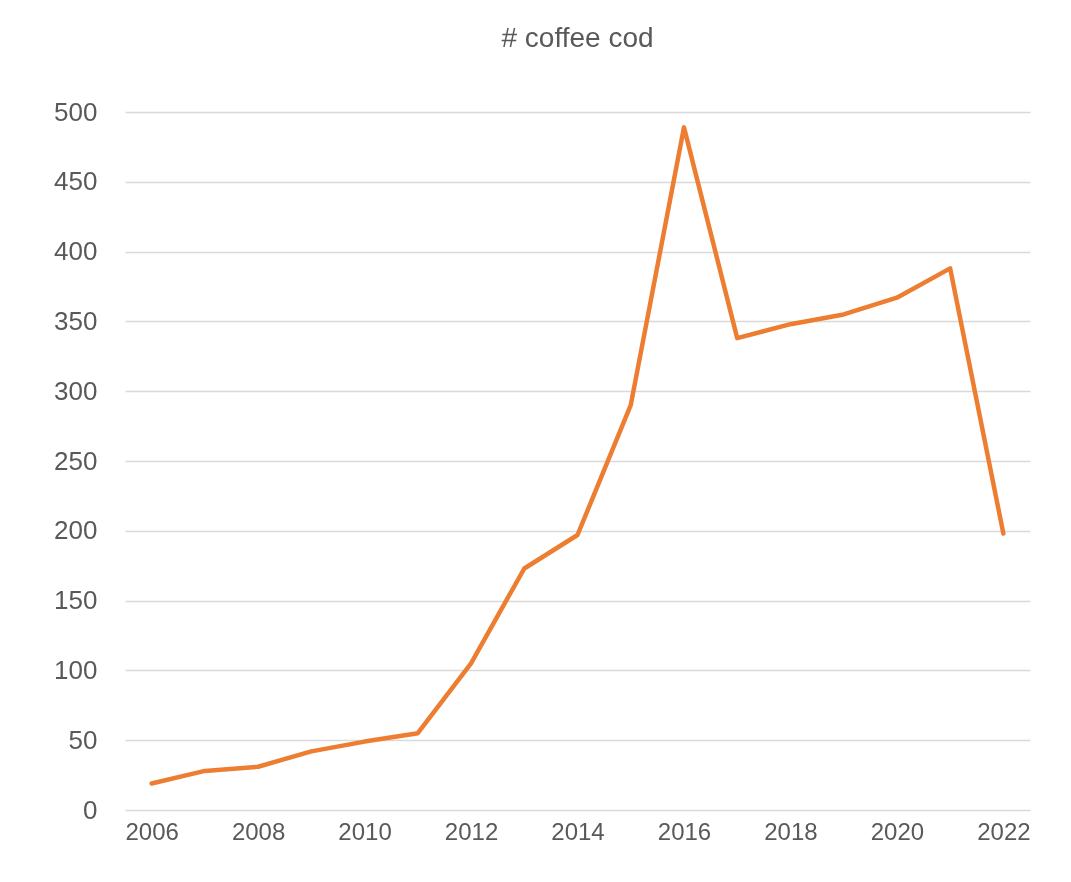  I want to click on y-tick-label: 500, so click(76, 111).